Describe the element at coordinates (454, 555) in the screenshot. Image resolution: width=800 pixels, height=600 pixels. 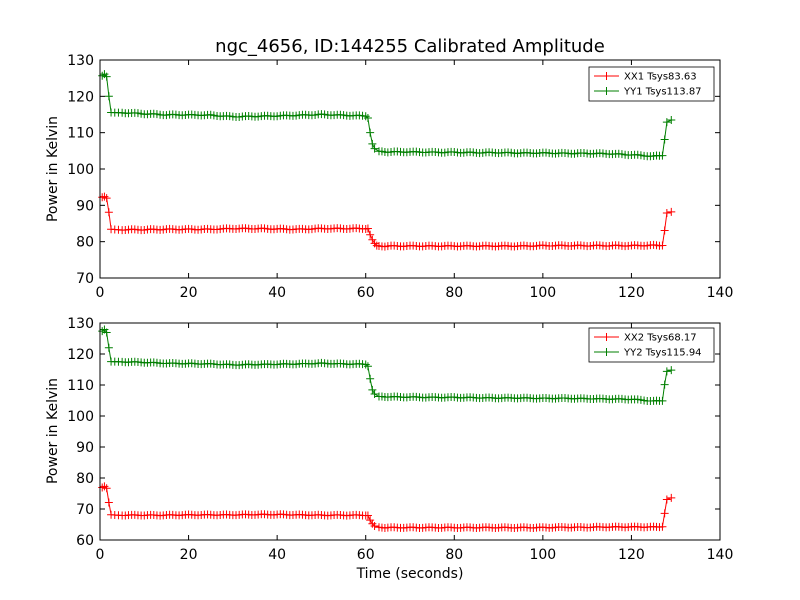
I see `bottom-x-tick-label: 80` at that location.